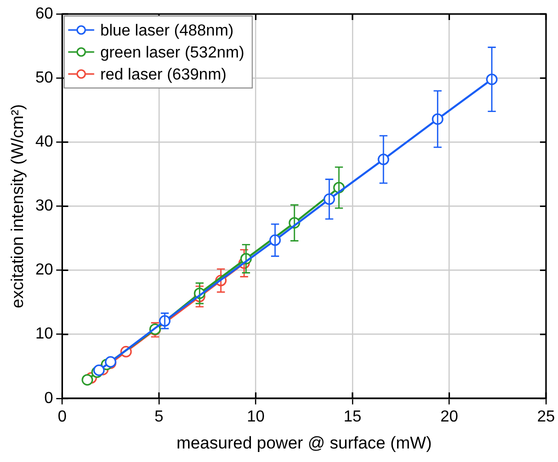  I want to click on y-tick-label: 0, so click(49, 398).